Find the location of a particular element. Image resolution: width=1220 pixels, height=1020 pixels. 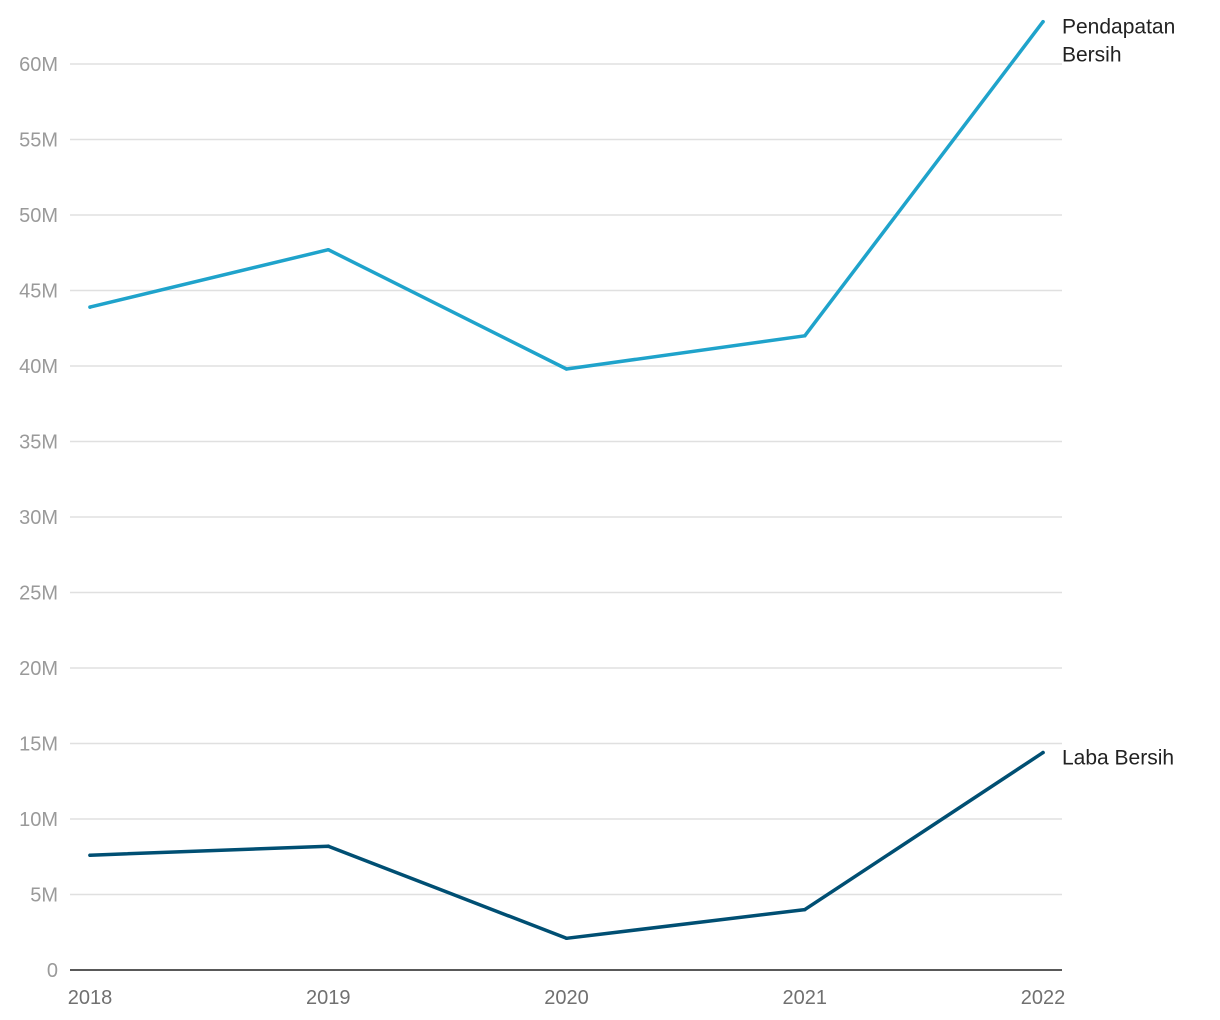

x-axis: 2018 2019 2020 2021 2022 is located at coordinates (567, 989).